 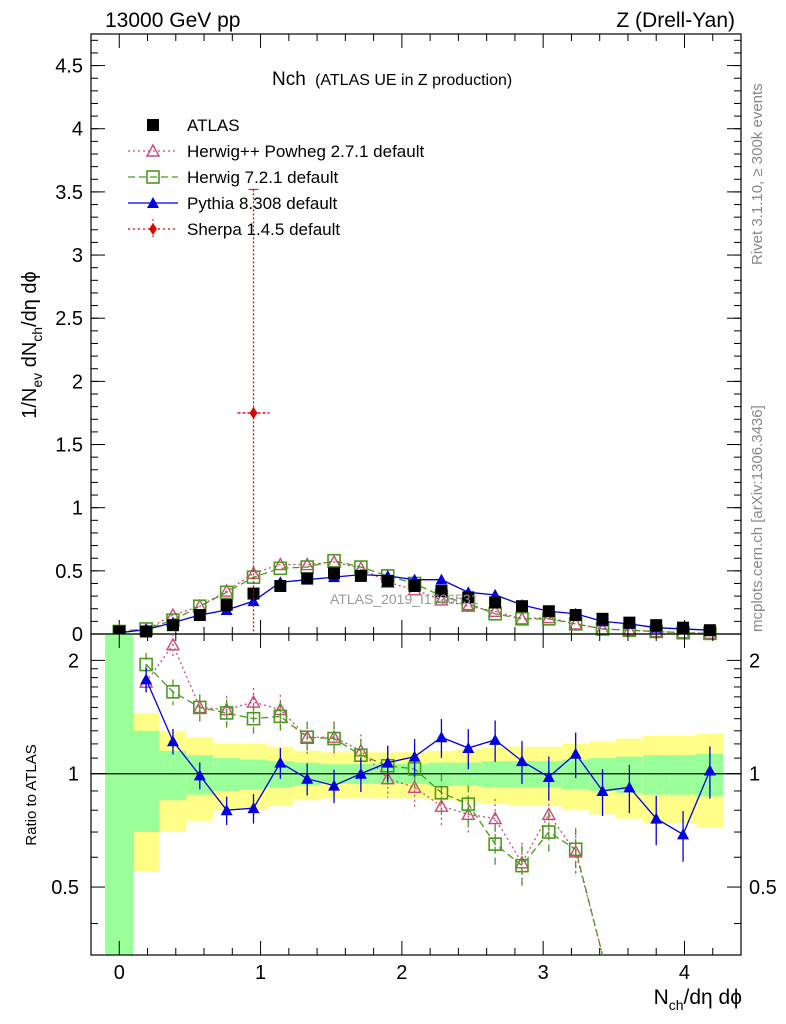 What do you see at coordinates (37, 380) in the screenshot?
I see `y-axis-label-p1: ev` at bounding box center [37, 380].